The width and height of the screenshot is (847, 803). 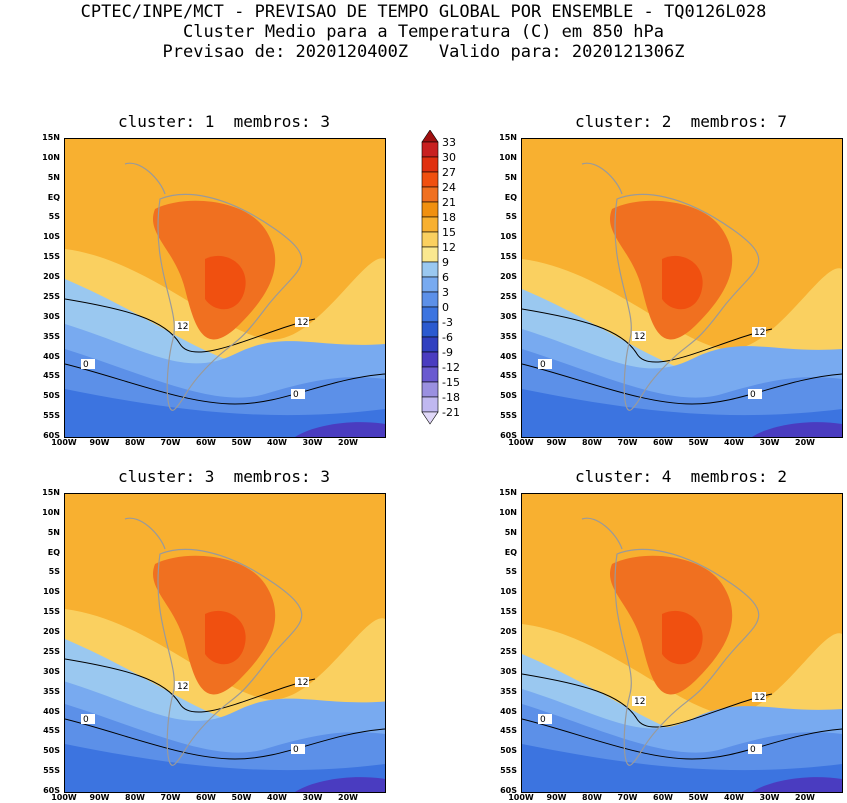 I want to click on colorbar-label: -12, so click(x=451, y=367).